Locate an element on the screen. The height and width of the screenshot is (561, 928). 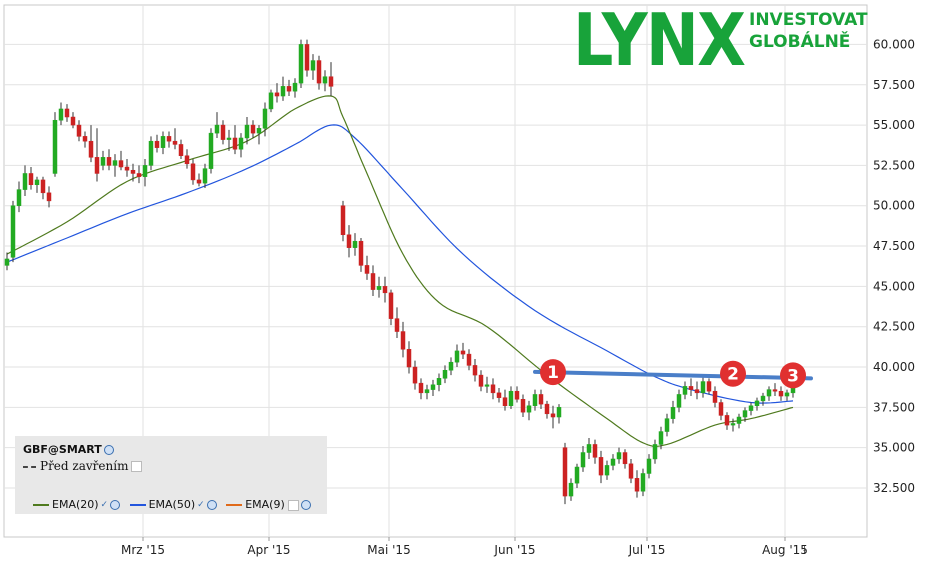
ema20-globe-icon is located at coordinates (115, 505).